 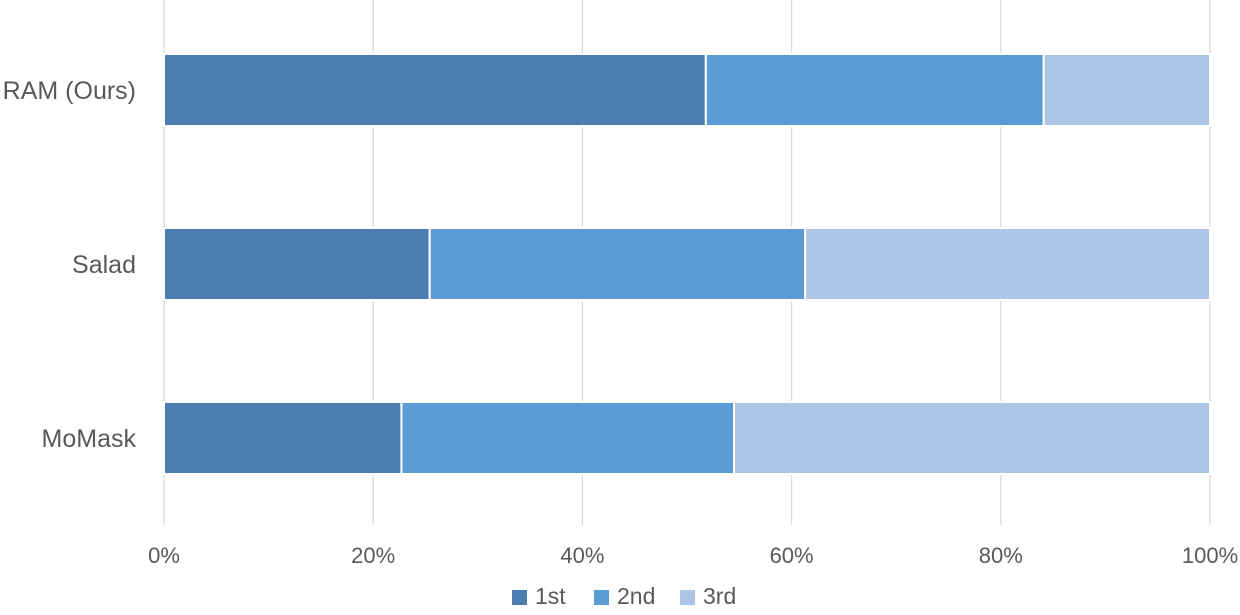 I want to click on legend-label-2nd: 2nd, so click(x=636, y=596).